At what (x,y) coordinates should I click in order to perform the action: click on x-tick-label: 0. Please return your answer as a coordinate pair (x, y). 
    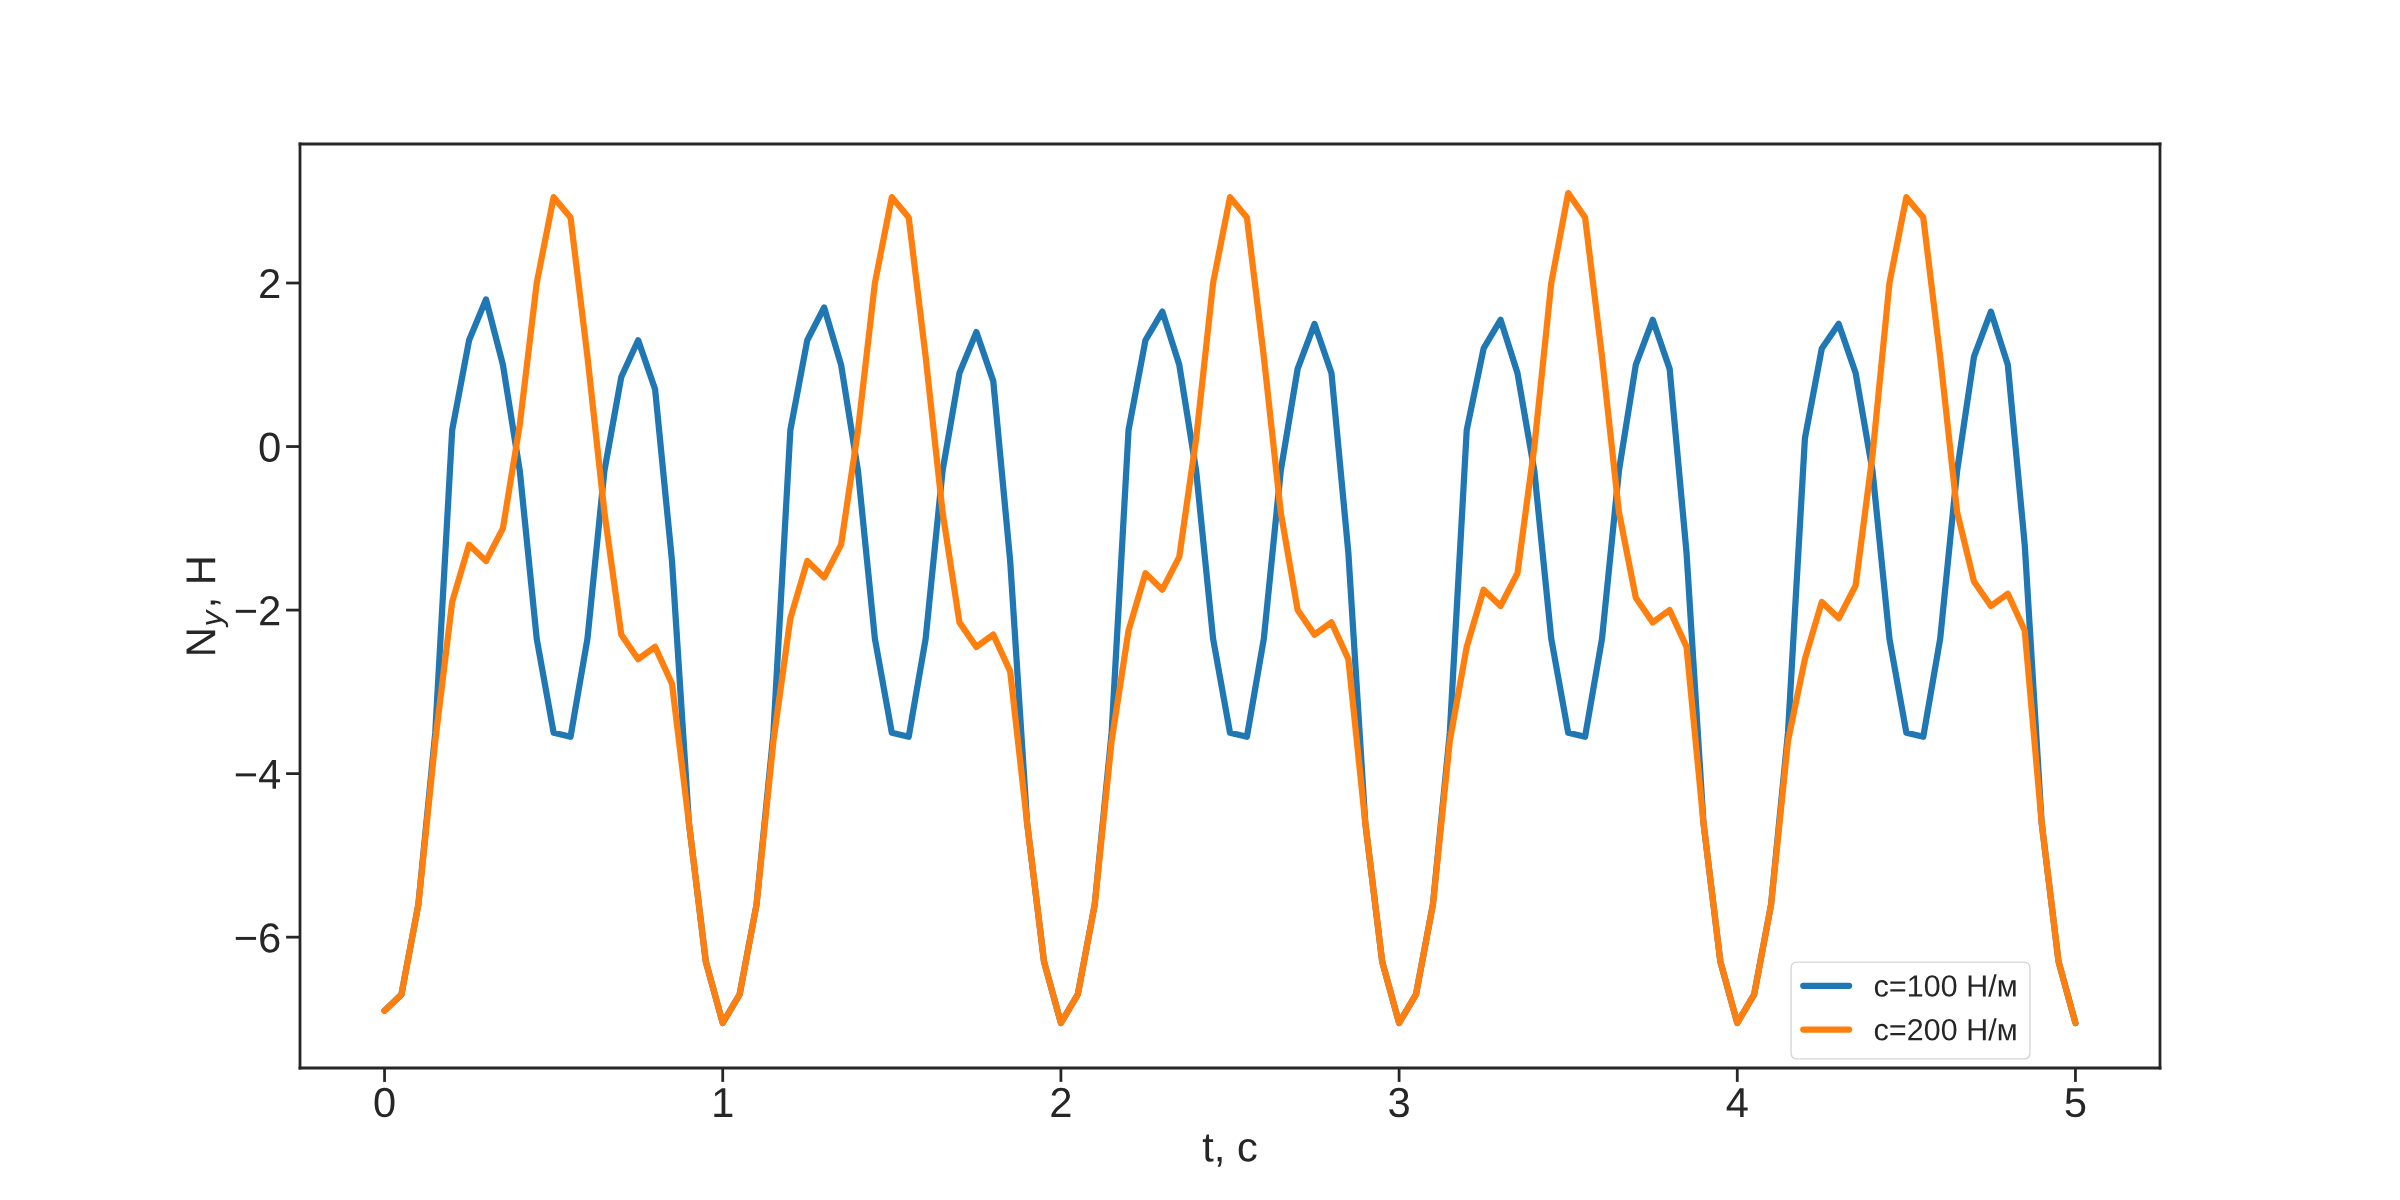
    Looking at the image, I should click on (384, 1102).